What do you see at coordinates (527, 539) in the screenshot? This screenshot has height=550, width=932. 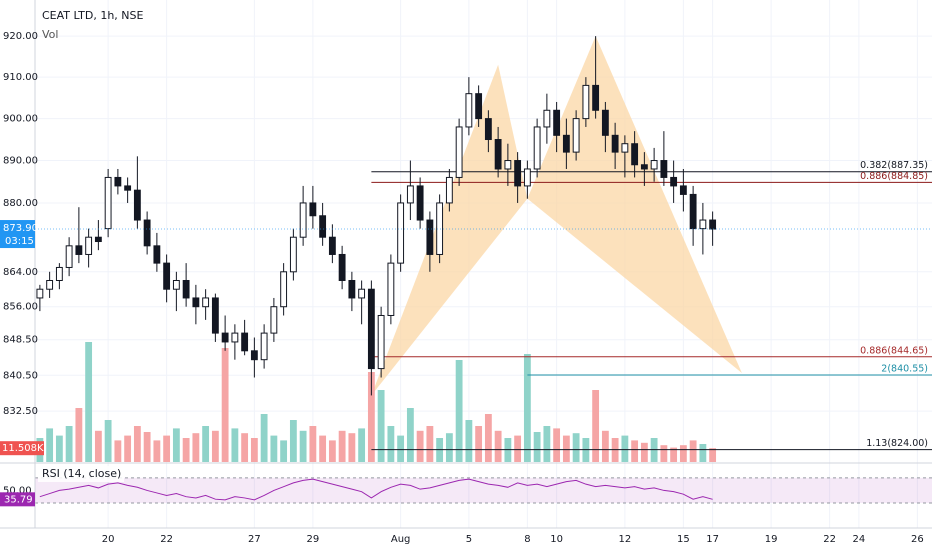 I see `x-tick-label: 8` at bounding box center [527, 539].